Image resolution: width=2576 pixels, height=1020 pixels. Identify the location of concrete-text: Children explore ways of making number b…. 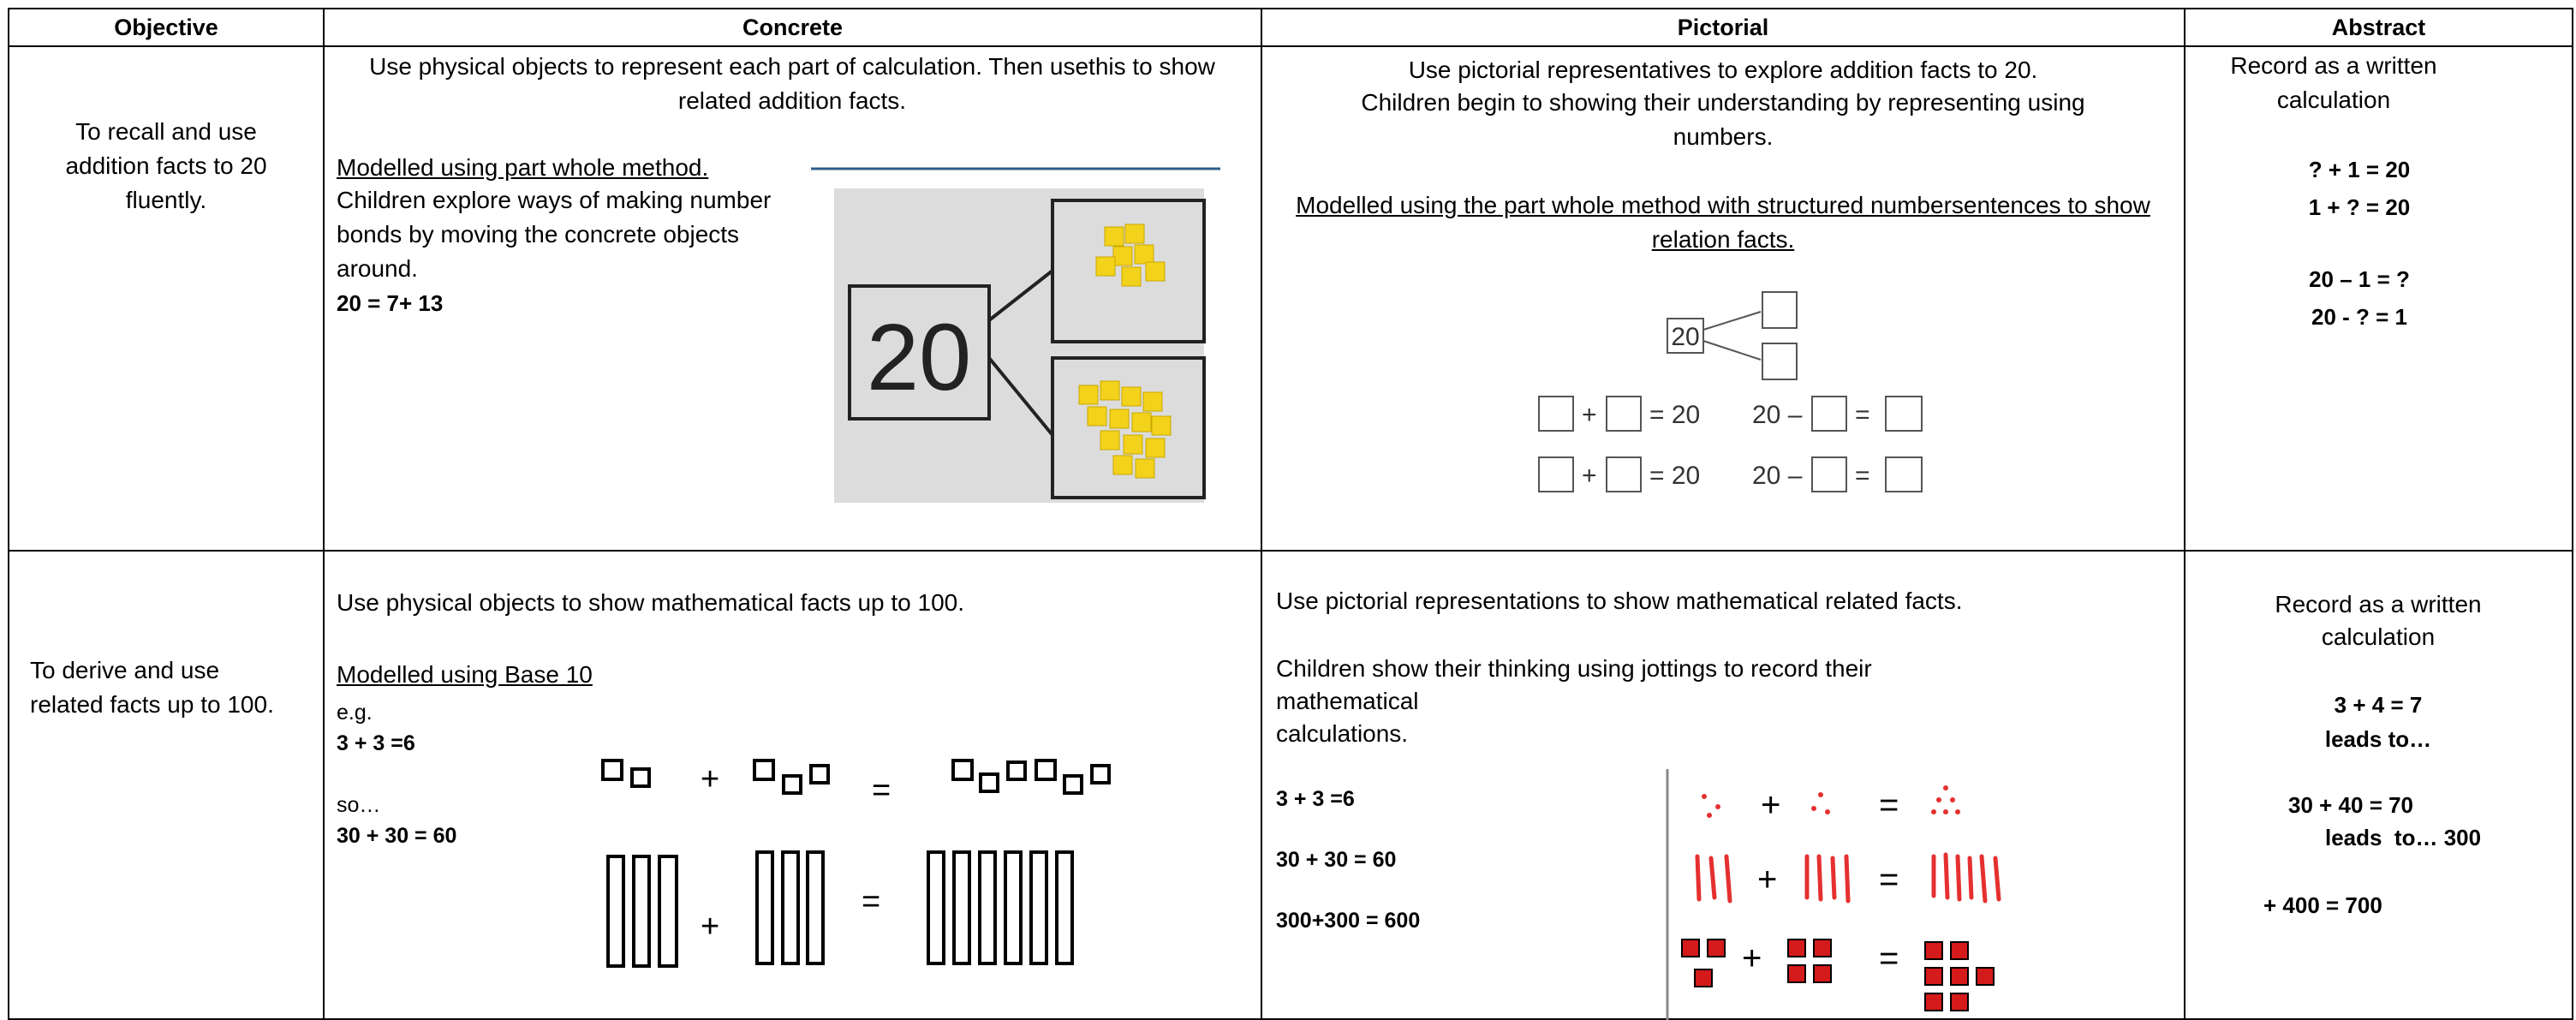
(554, 234).